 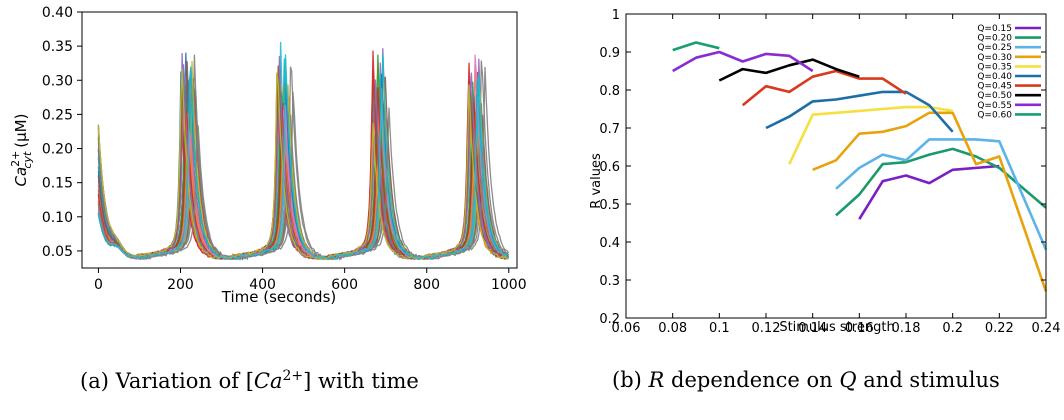 What do you see at coordinates (812, 328) in the screenshot?
I see `chart-b-x-tick-label: 0.14` at bounding box center [812, 328].